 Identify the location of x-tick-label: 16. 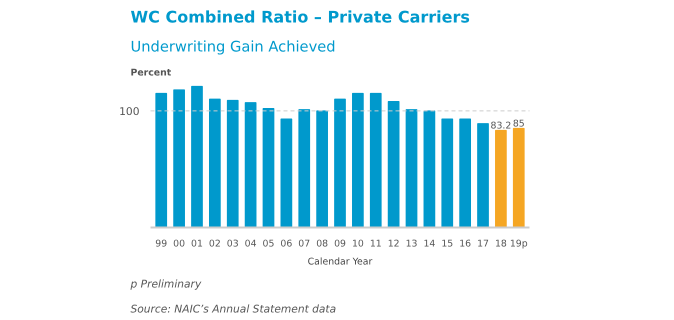
(465, 244).